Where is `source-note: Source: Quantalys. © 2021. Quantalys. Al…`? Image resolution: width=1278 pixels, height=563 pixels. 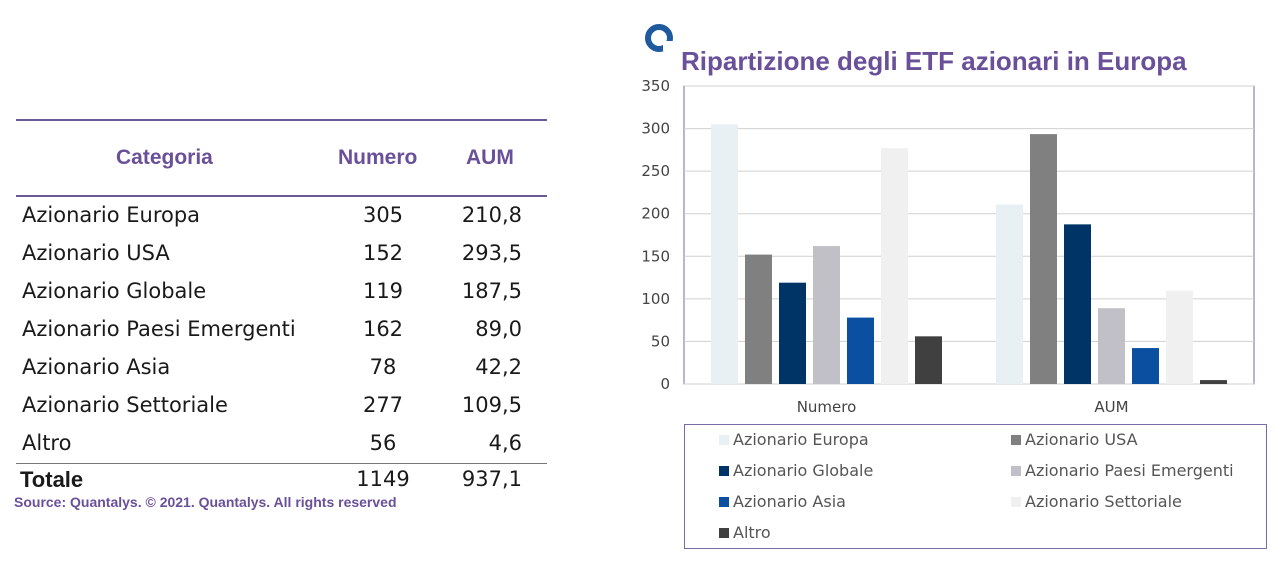
source-note: Source: Quantalys. © 2021. Quantalys. Al… is located at coordinates (205, 502).